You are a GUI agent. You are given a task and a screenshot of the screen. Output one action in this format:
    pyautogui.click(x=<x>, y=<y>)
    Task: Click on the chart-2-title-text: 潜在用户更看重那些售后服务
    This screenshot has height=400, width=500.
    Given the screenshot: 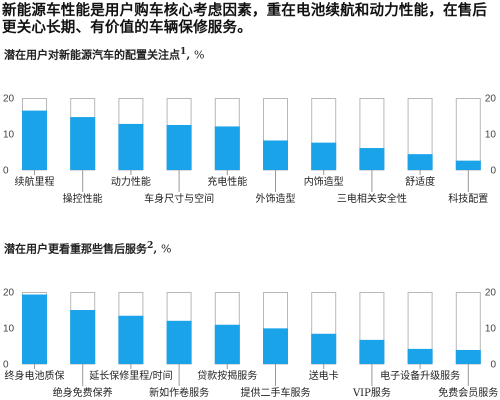 What is the action you would take?
    pyautogui.click(x=75, y=249)
    